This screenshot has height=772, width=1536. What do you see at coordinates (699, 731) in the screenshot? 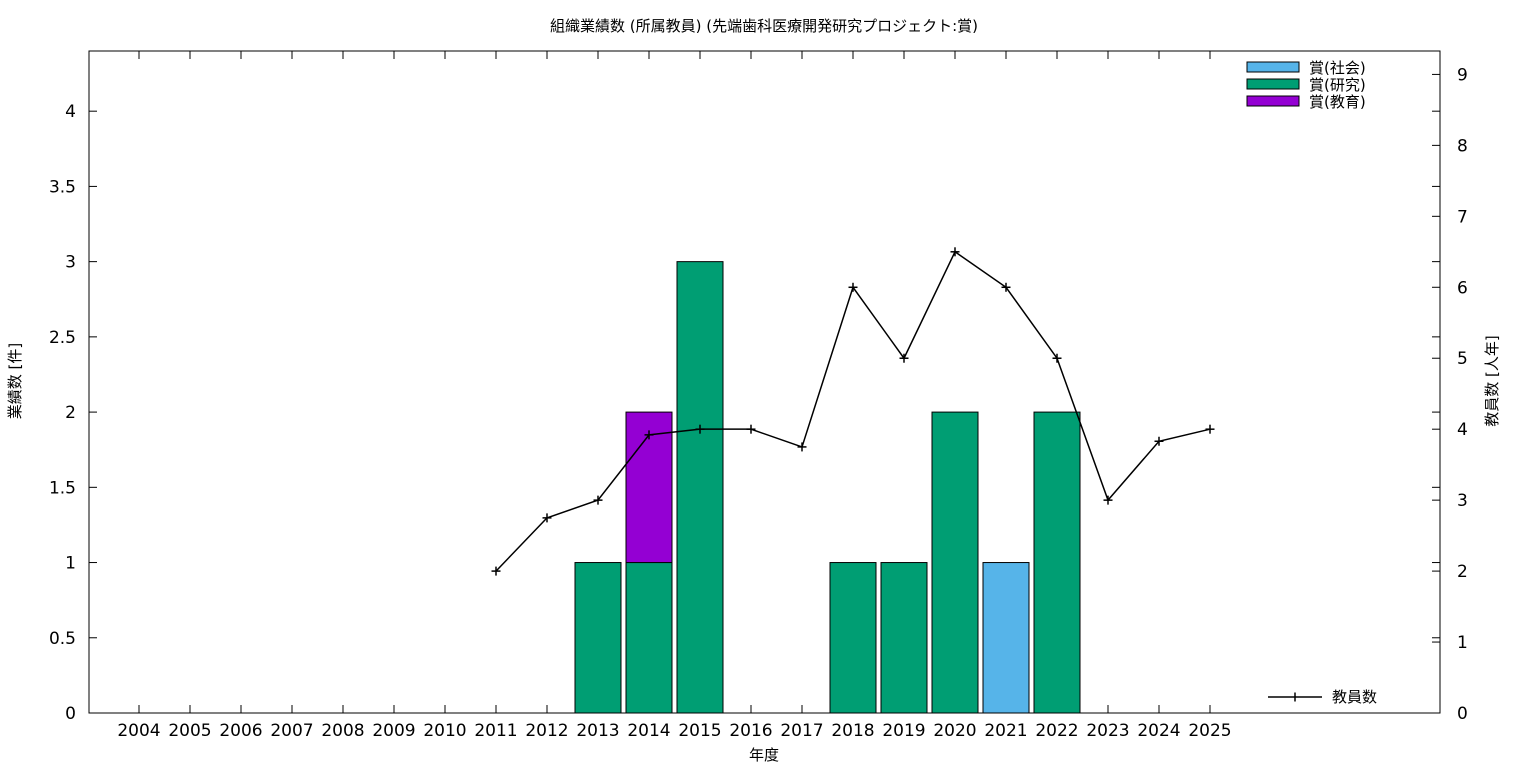
I see `x-tick-label: 2015` at bounding box center [699, 731].